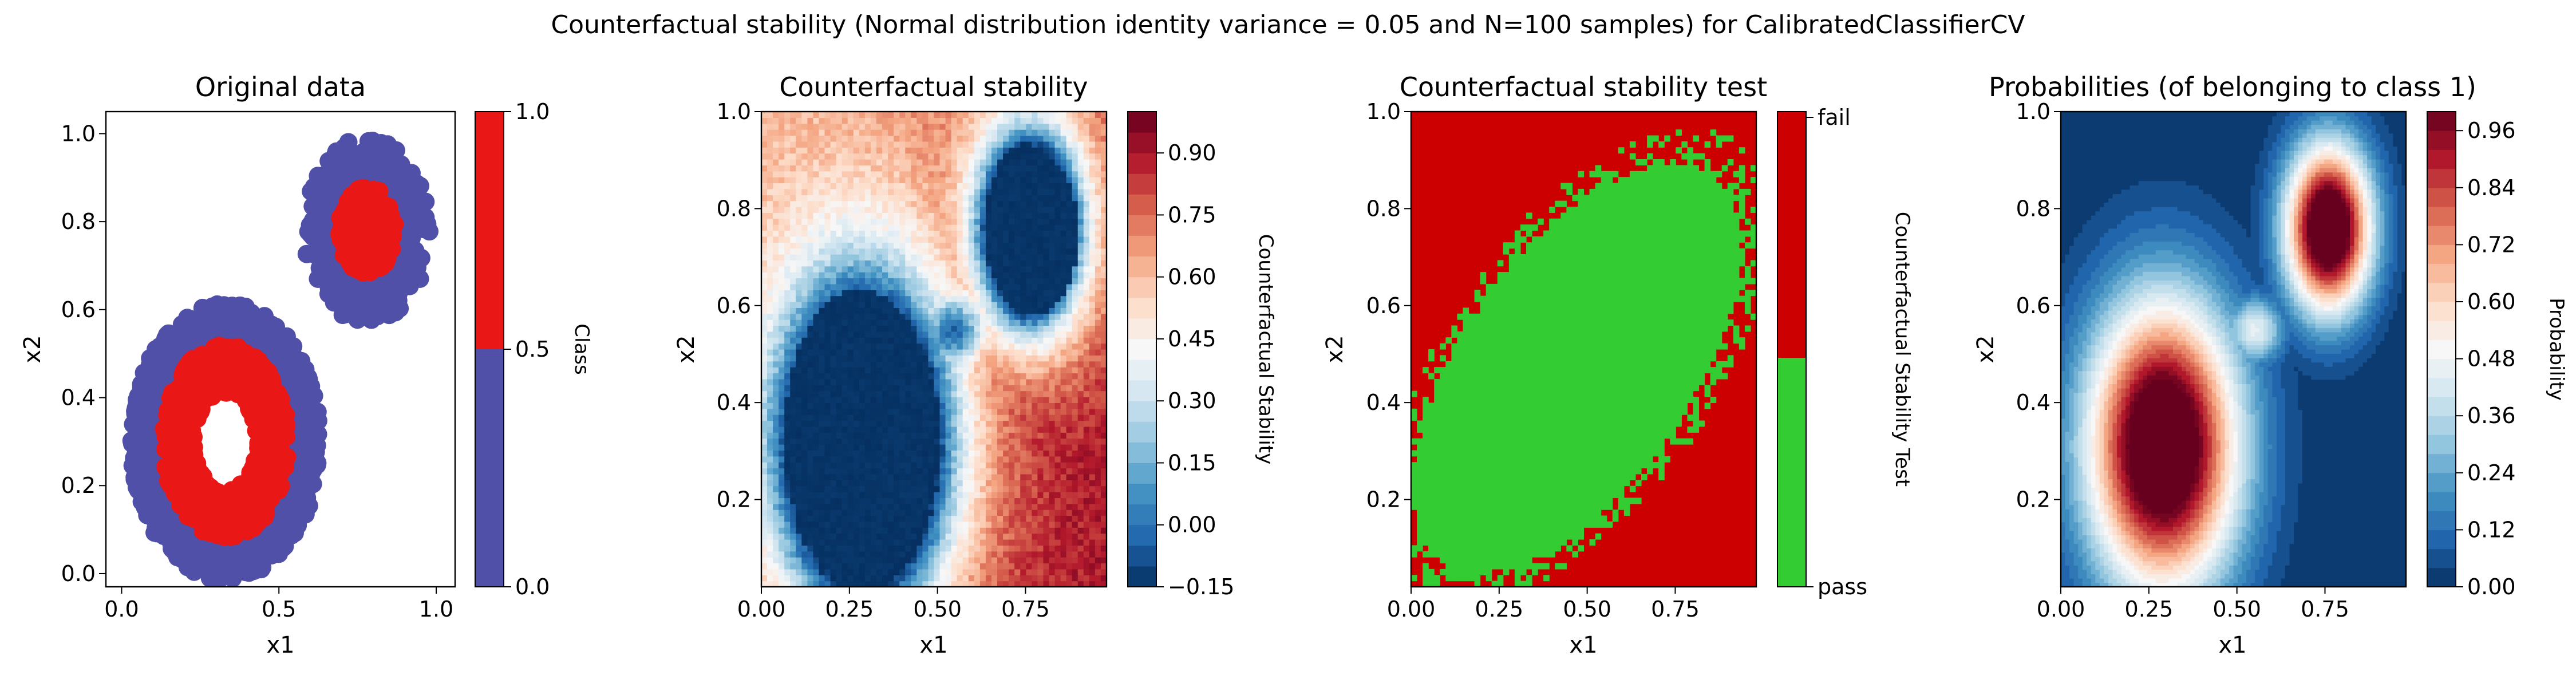 This screenshot has height=687, width=2576. Describe the element at coordinates (78, 310) in the screenshot. I see `y-tick-label: 0.6` at that location.